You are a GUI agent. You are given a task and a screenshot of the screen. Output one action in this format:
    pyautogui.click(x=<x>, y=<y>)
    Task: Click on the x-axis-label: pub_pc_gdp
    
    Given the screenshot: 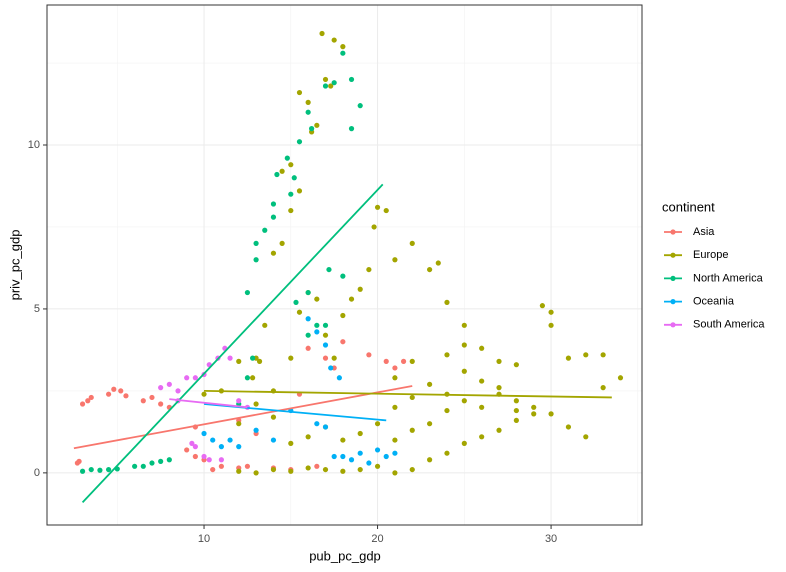 What is the action you would take?
    pyautogui.click(x=345, y=555)
    